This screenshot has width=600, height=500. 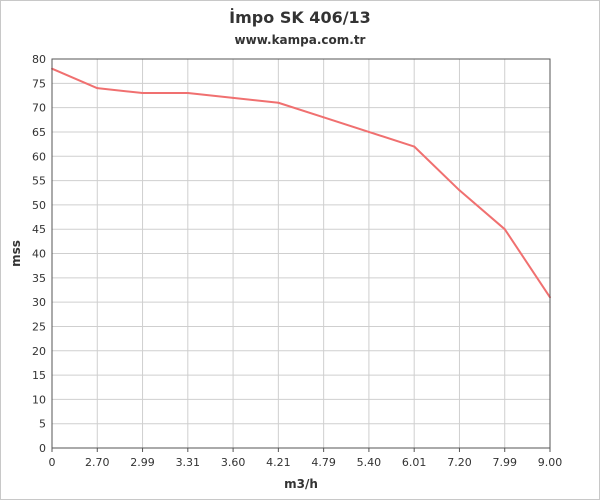 What do you see at coordinates (300, 17) in the screenshot?
I see `chart-title: İmpo SK 406/13` at bounding box center [300, 17].